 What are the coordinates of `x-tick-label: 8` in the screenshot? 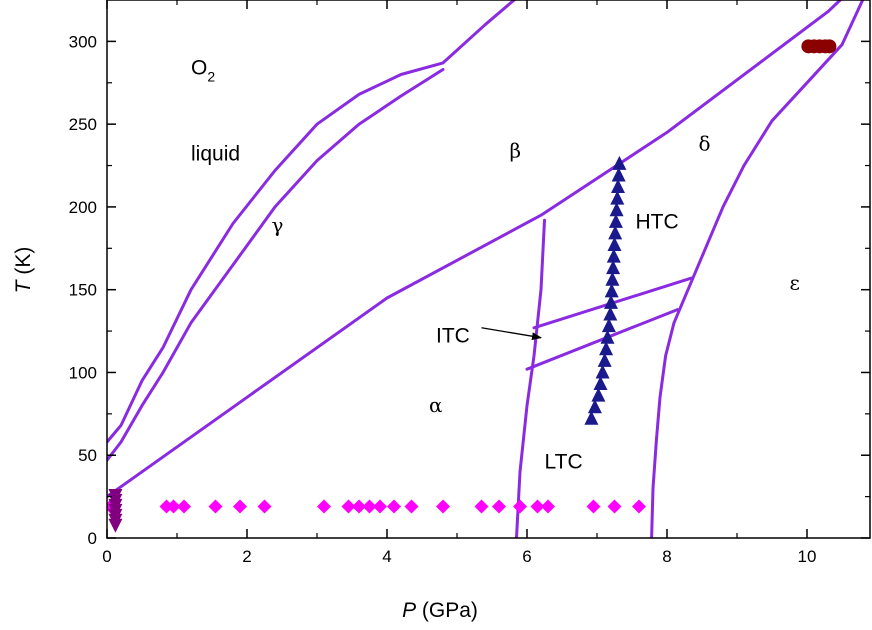 It's located at (666, 556).